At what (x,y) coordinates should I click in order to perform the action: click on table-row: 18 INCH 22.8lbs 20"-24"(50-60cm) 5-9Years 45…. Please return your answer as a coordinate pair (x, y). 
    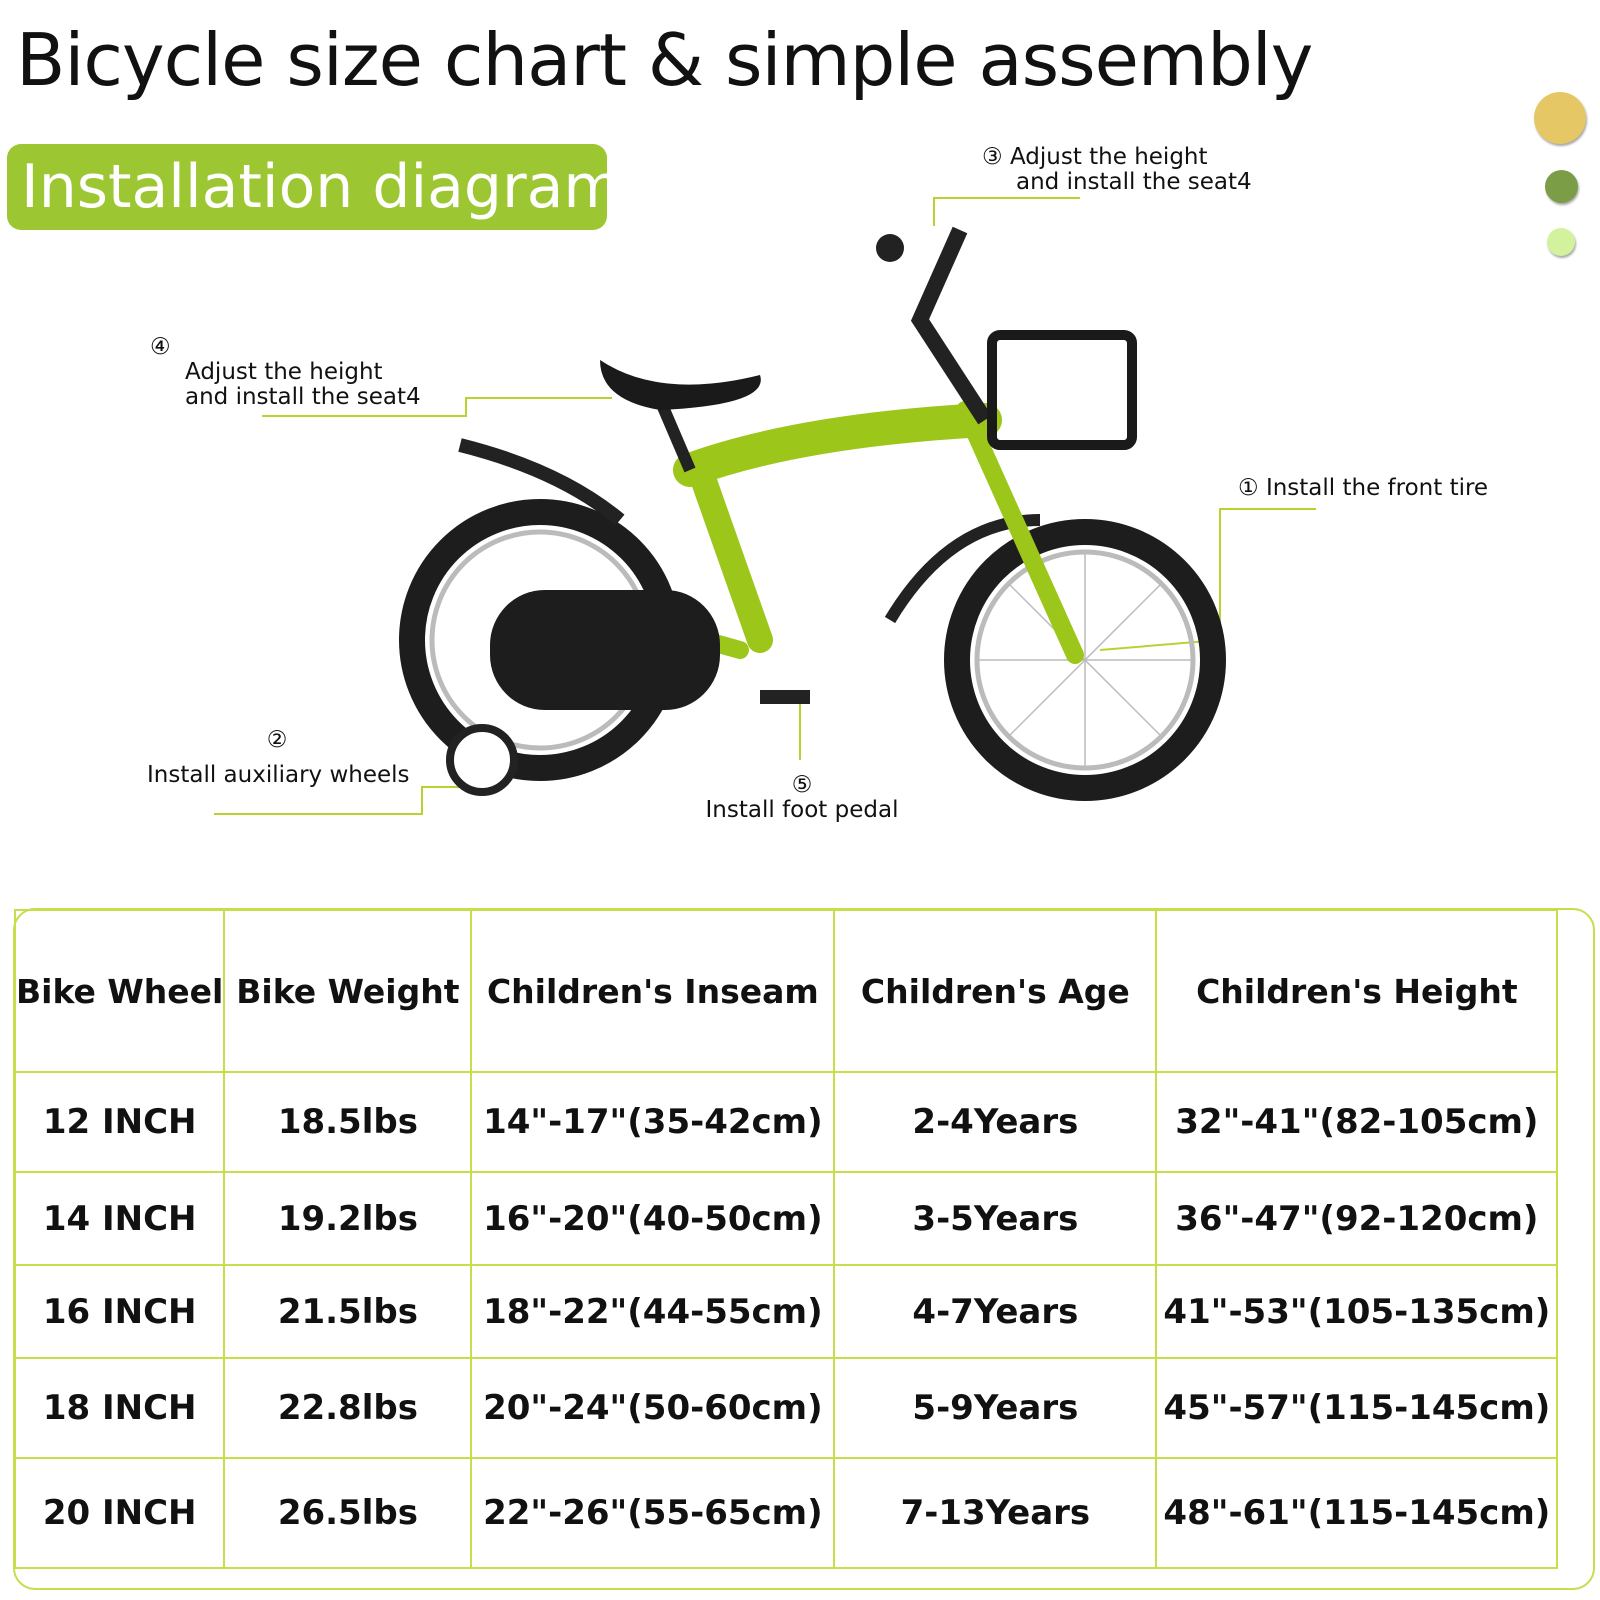
    Looking at the image, I should click on (786, 1408).